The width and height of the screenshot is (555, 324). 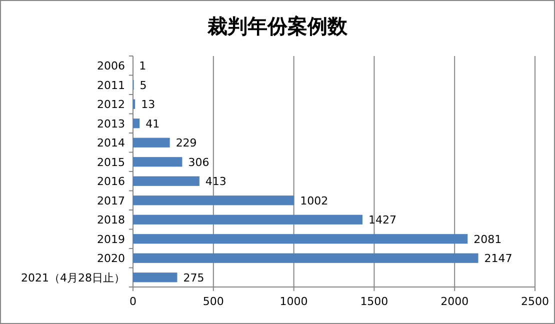 What do you see at coordinates (277, 26) in the screenshot?
I see `chart-title: 裁判年份案例数` at bounding box center [277, 26].